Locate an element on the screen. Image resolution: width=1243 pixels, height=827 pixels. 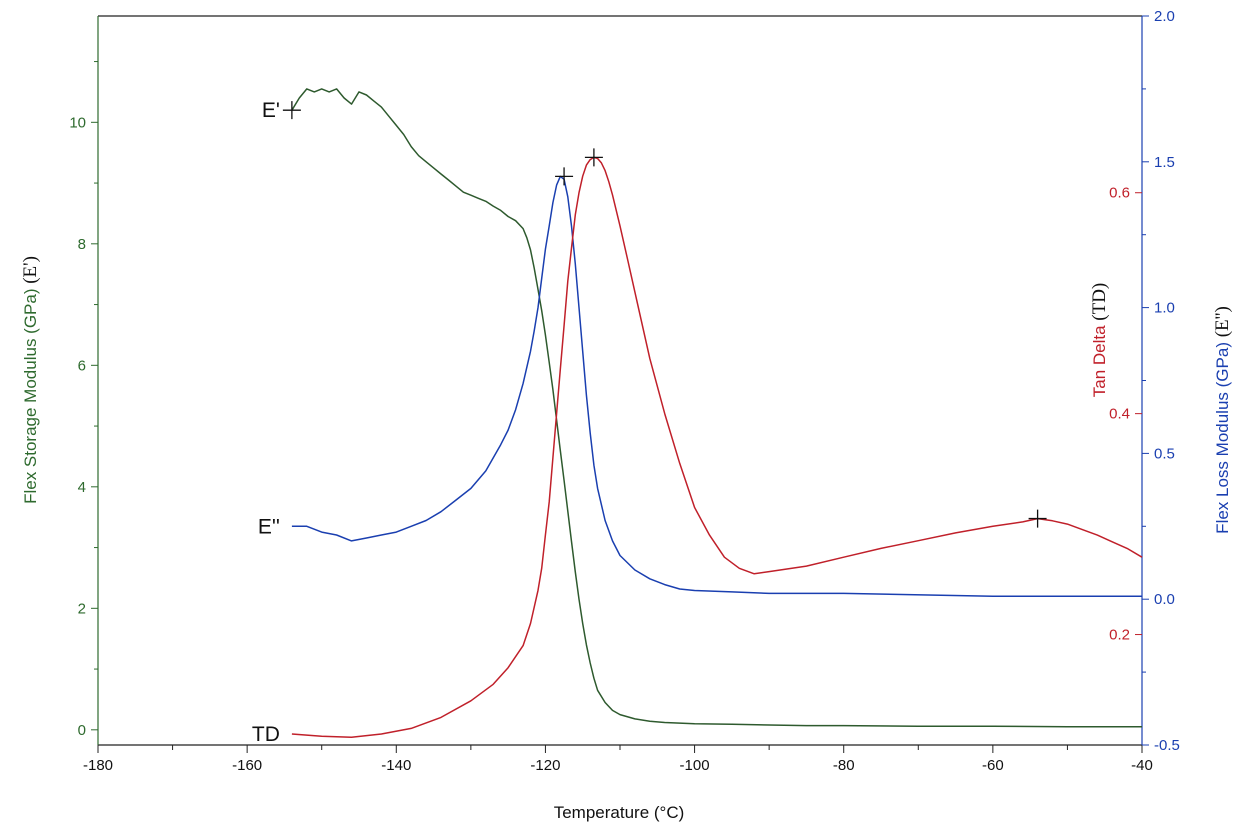
y-right-loss-title-symbol: (E'') is located at coordinates (1222, 321).